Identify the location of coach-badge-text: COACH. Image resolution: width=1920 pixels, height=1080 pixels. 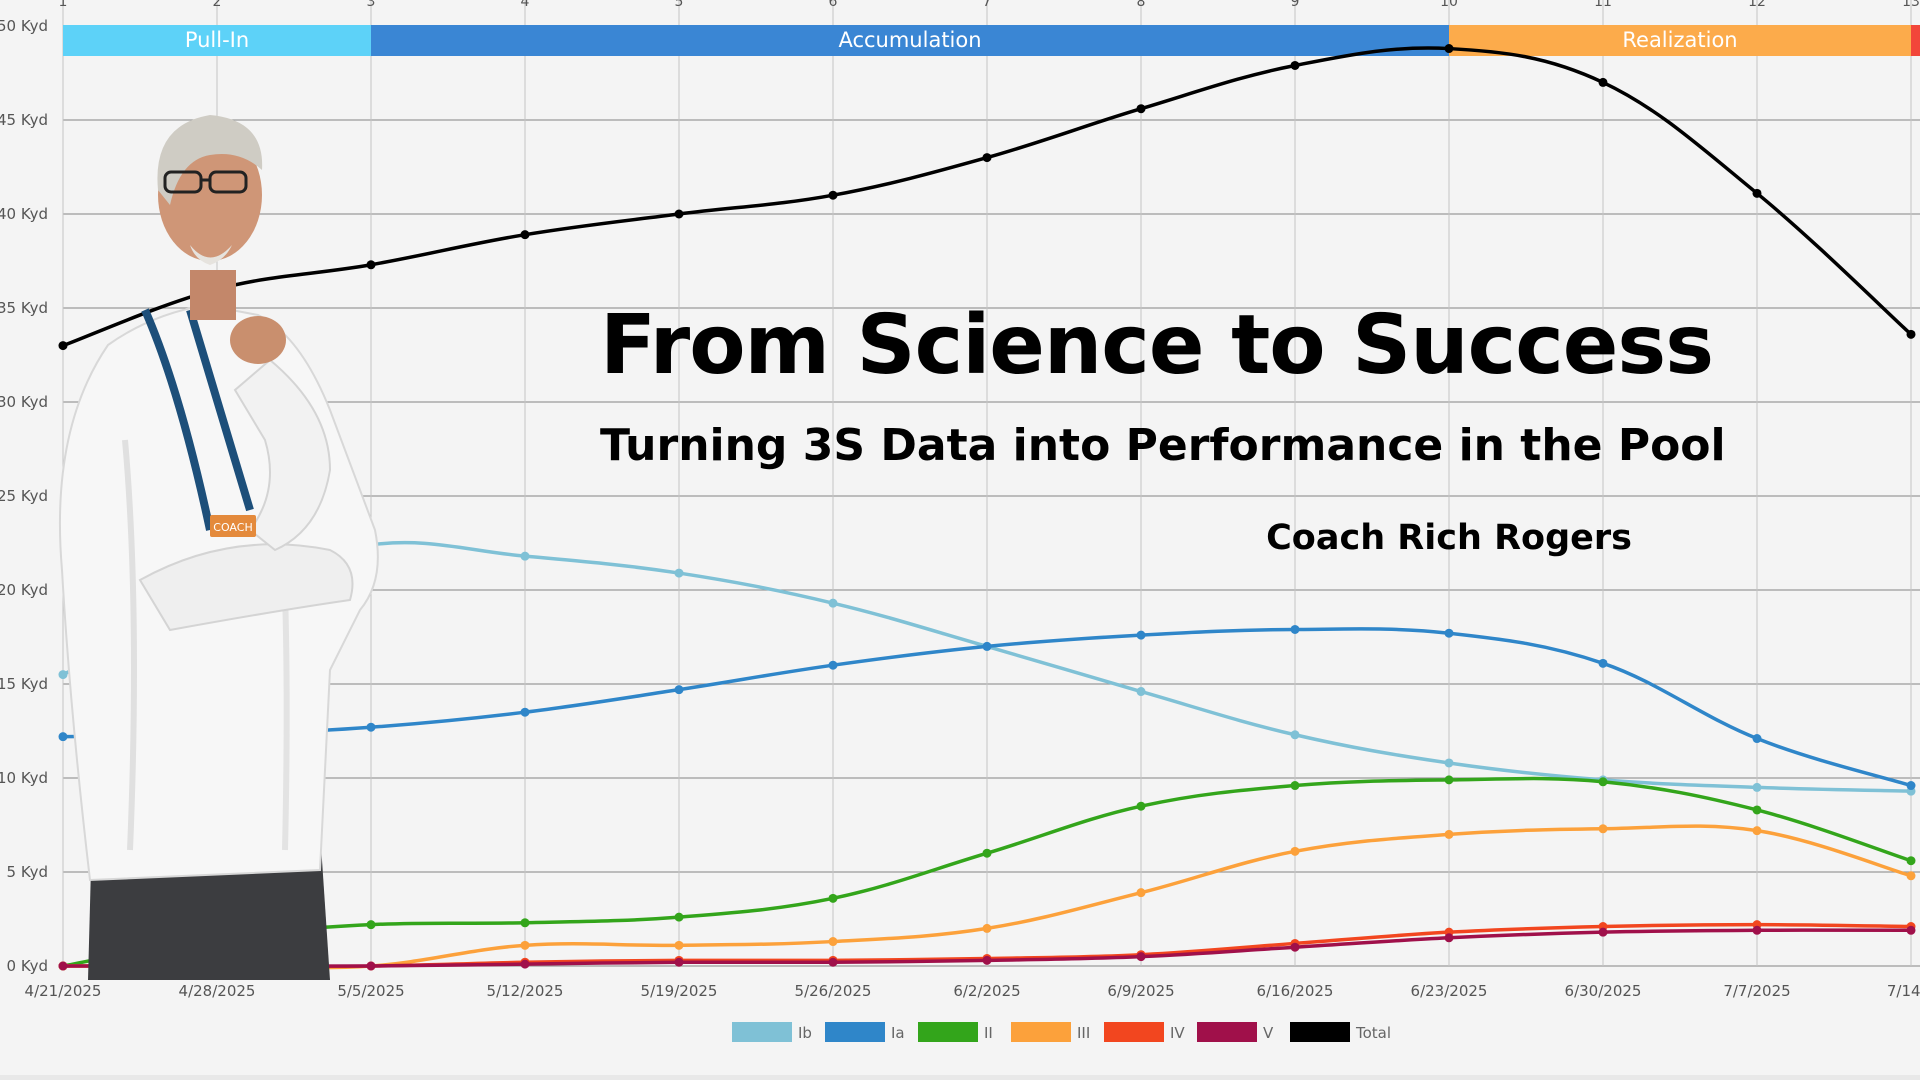
(232, 527).